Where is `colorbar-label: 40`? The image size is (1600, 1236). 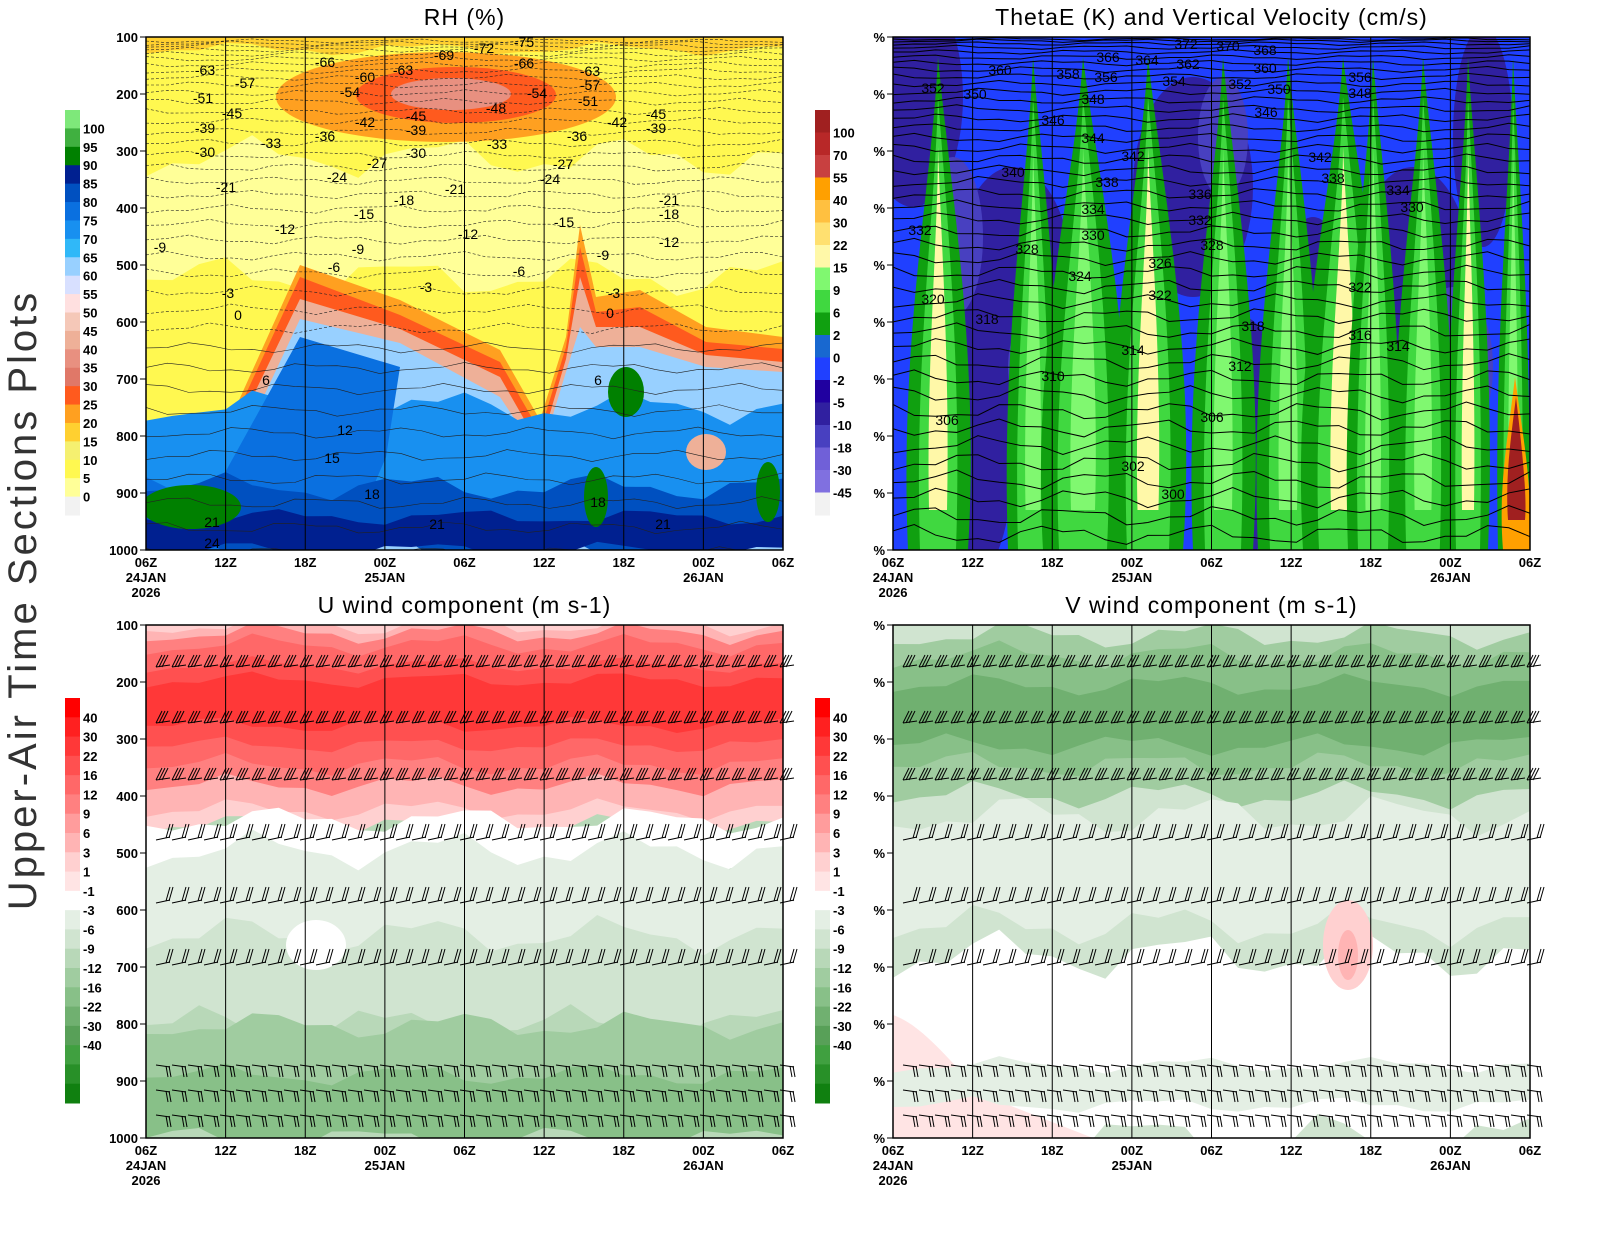 colorbar-label: 40 is located at coordinates (90, 349).